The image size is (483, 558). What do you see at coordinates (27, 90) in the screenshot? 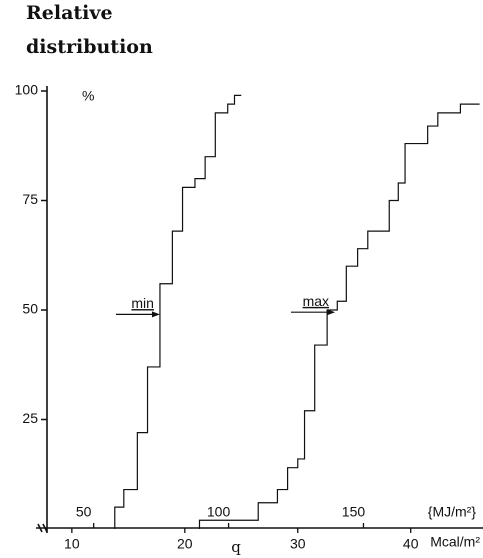
I see `y-tick-label: 100` at bounding box center [27, 90].